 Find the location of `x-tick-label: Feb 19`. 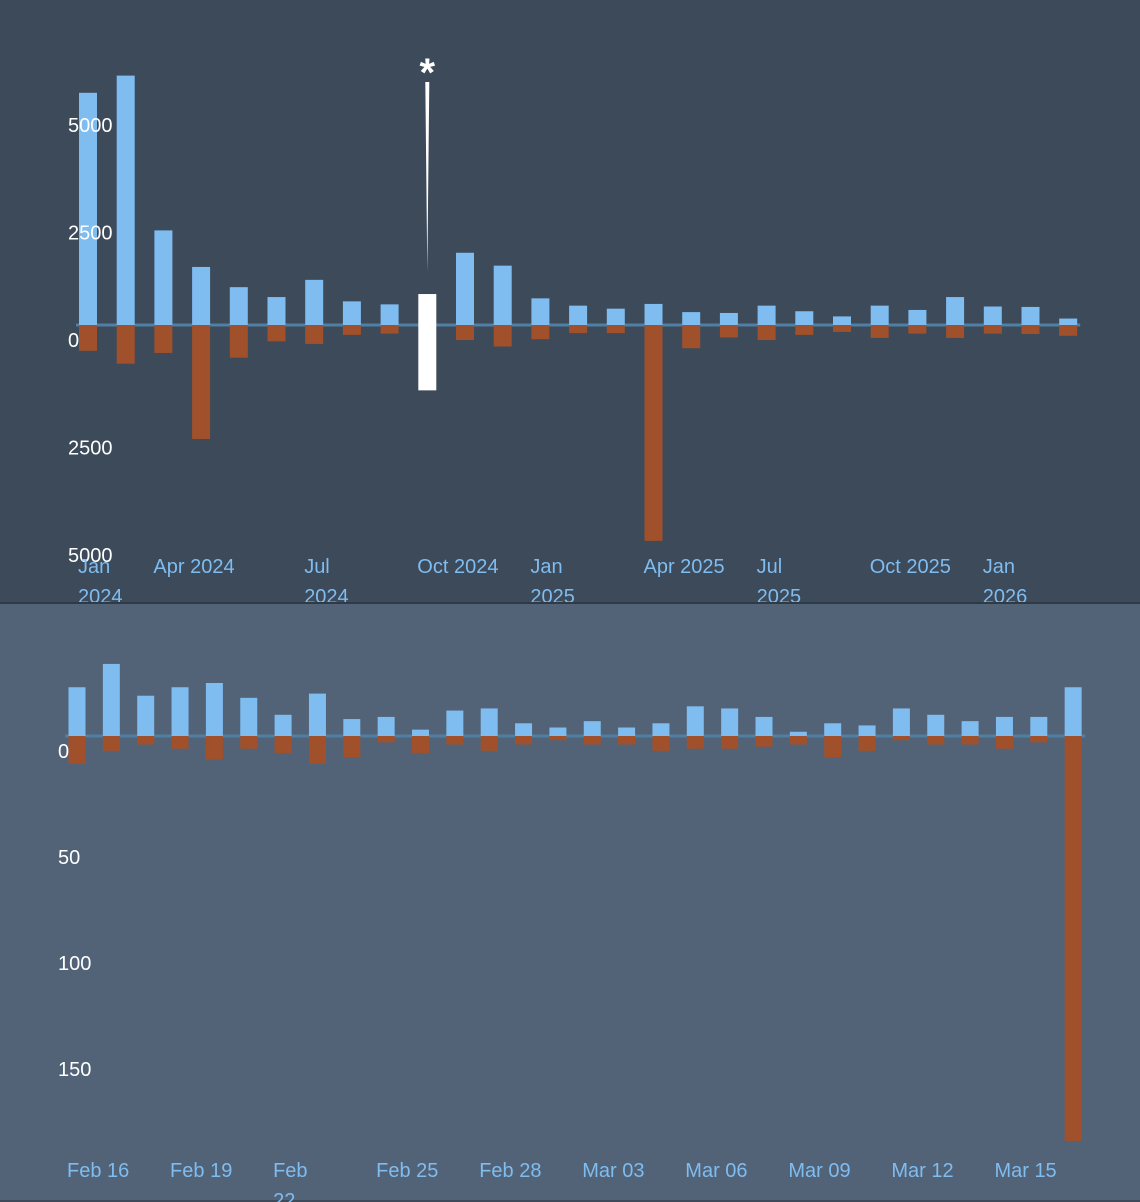

x-tick-label: Feb 19 is located at coordinates (201, 1171).